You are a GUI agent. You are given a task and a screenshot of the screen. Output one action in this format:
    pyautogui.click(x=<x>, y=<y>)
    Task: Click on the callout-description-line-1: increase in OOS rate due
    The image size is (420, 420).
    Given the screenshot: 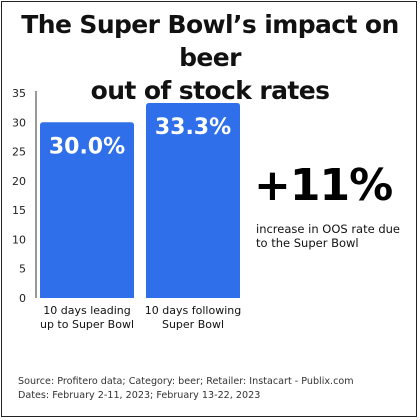 What is the action you would take?
    pyautogui.click(x=328, y=229)
    